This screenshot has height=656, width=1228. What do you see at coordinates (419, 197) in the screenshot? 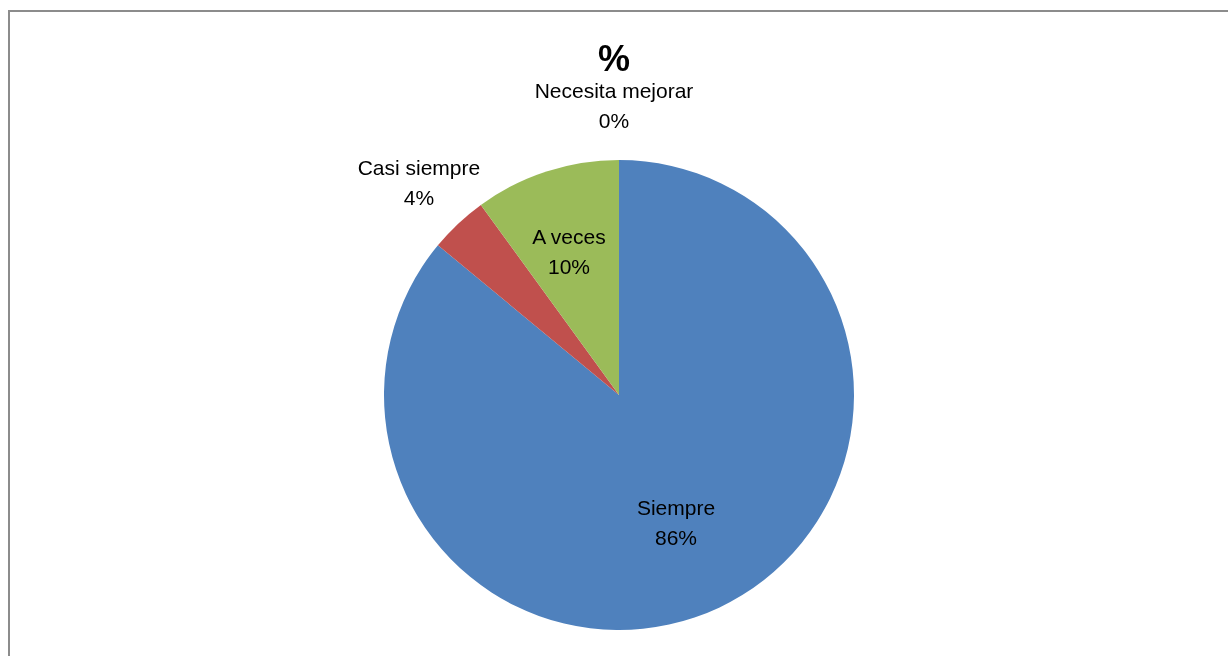
I see `data-label: 4%` at bounding box center [419, 197].